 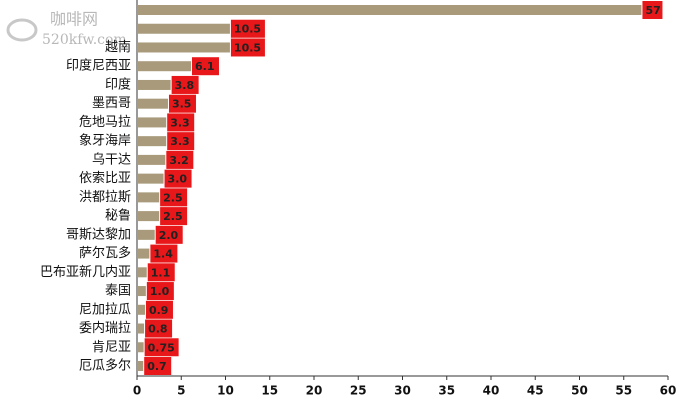 What do you see at coordinates (137, 391) in the screenshot?
I see `x-tick-label: 0` at bounding box center [137, 391].